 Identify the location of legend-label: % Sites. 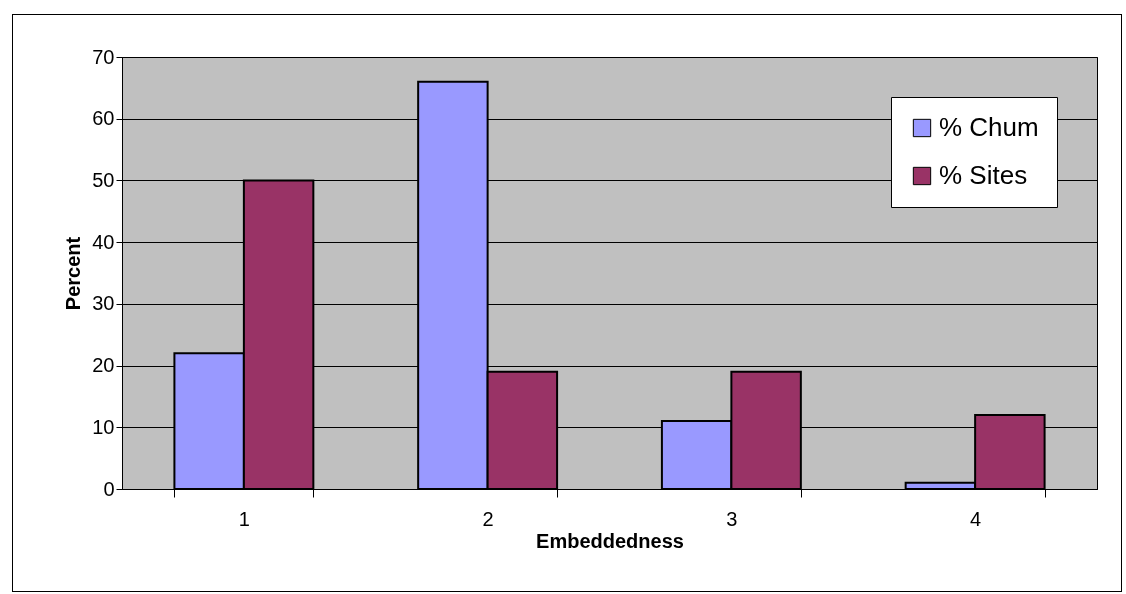
(983, 175).